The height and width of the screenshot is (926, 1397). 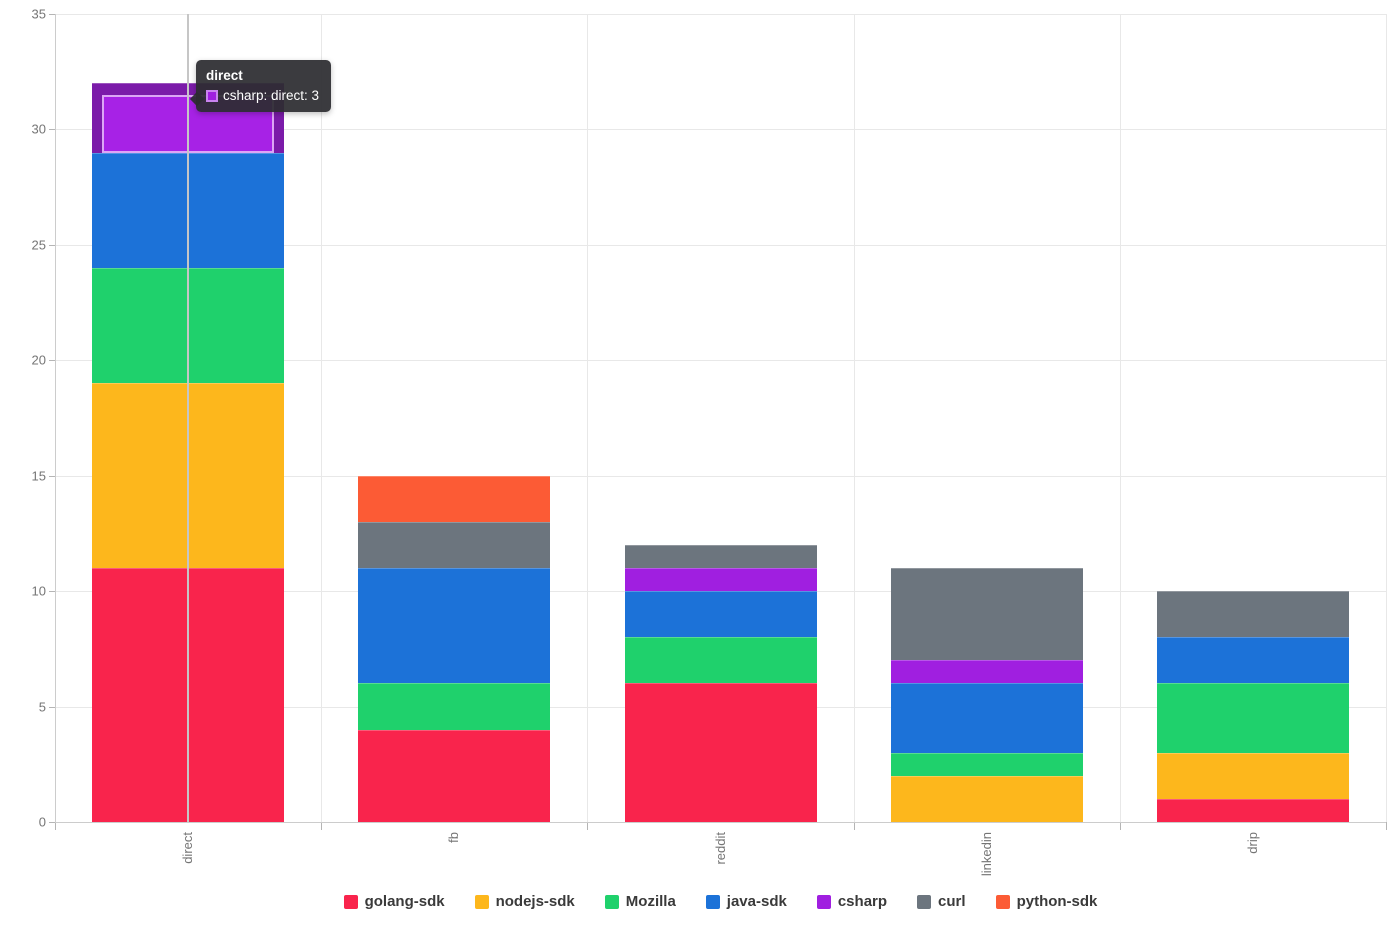 I want to click on legend-label: Mozilla, so click(x=650, y=901).